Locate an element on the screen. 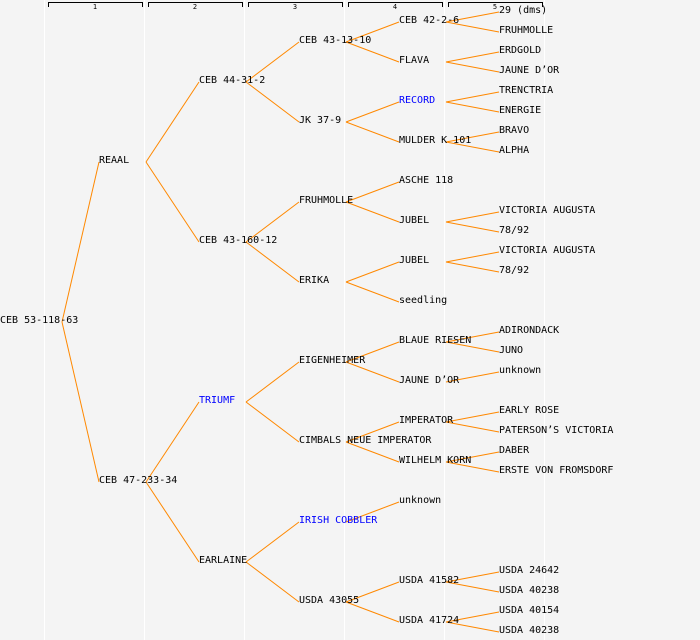  variety-node: ERSTE VON FROMSDORF is located at coordinates (556, 470).